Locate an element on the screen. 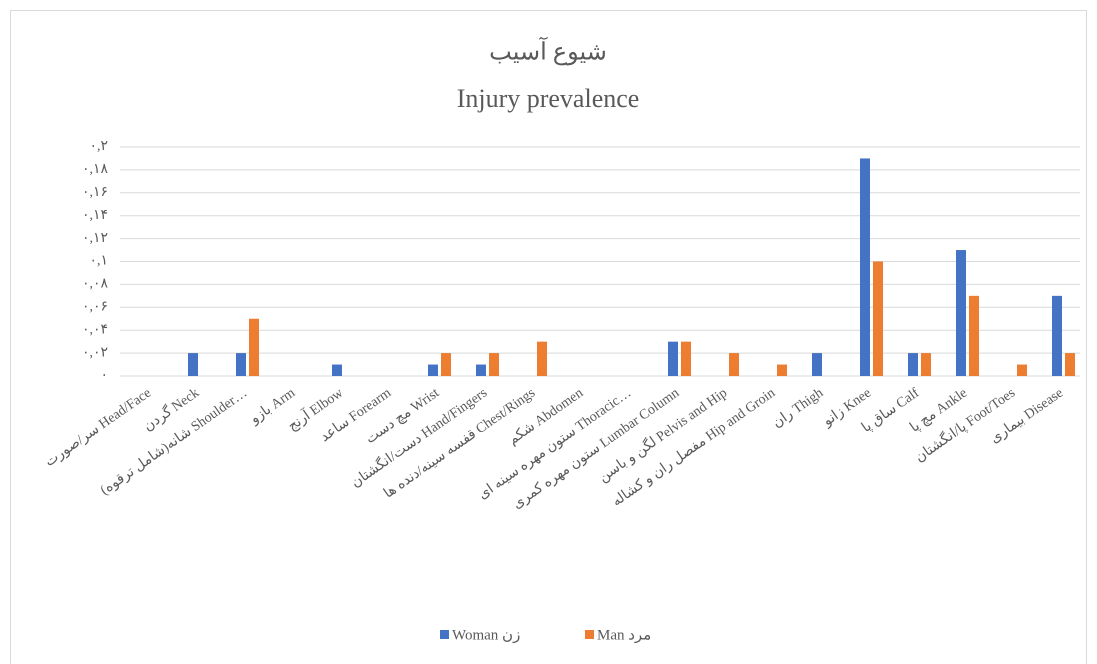 This screenshot has height=664, width=1097. chart-subtitle: Injury prevalence is located at coordinates (548, 98).